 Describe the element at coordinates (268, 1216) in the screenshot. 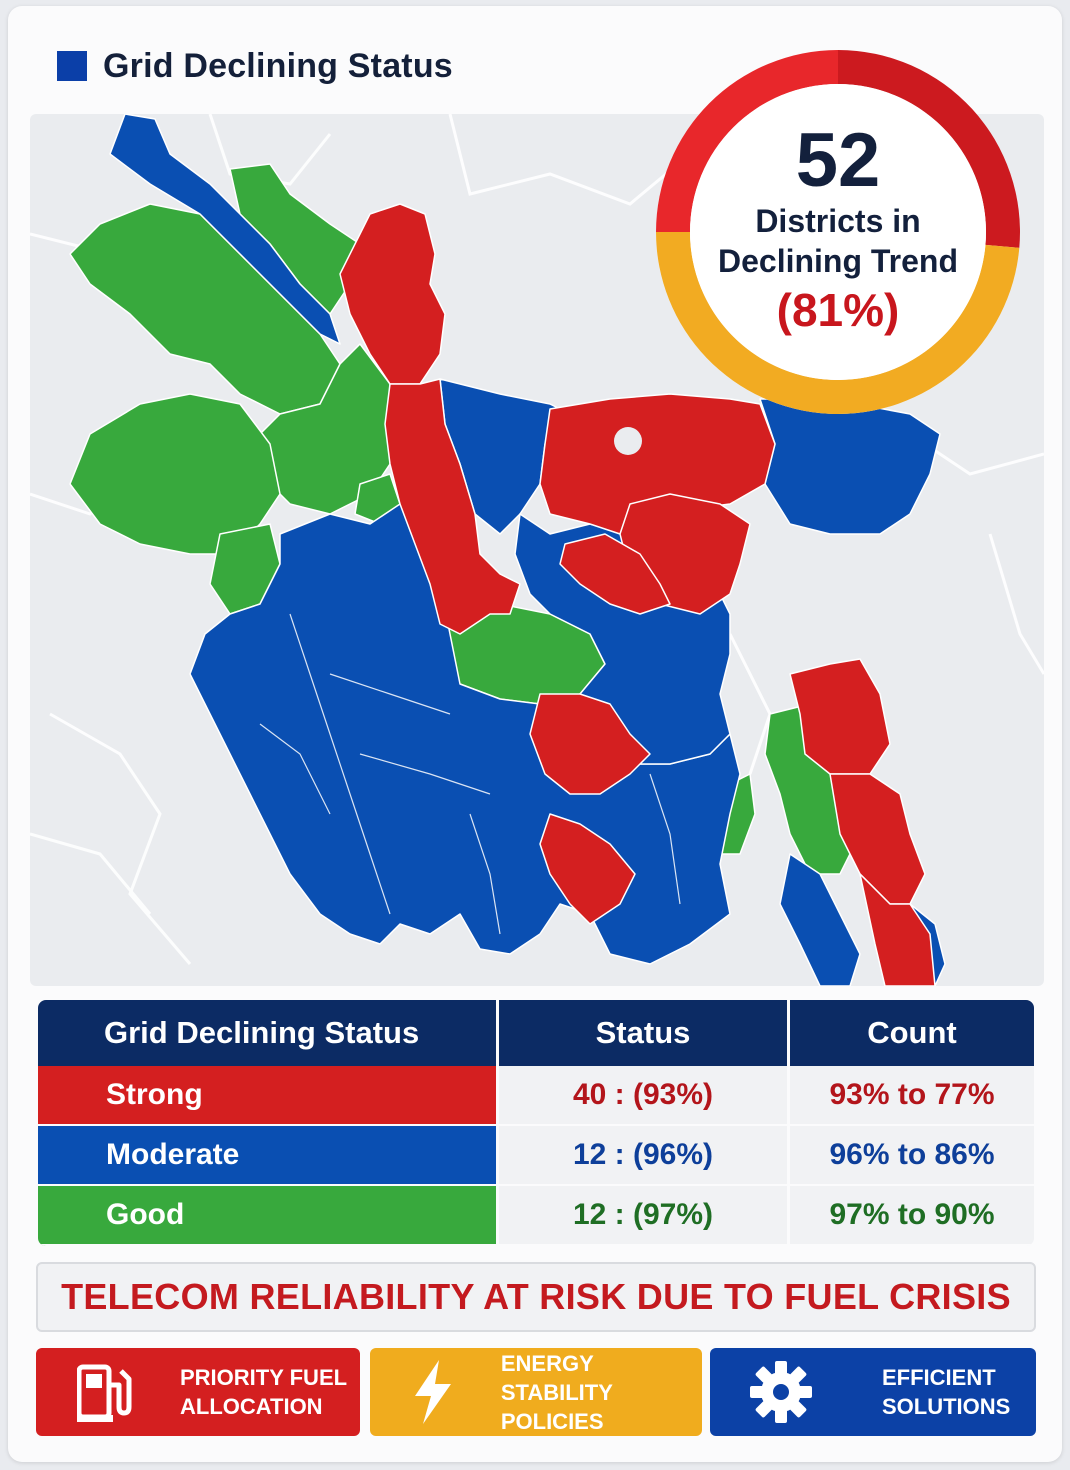

I see `status-name: Good` at that location.